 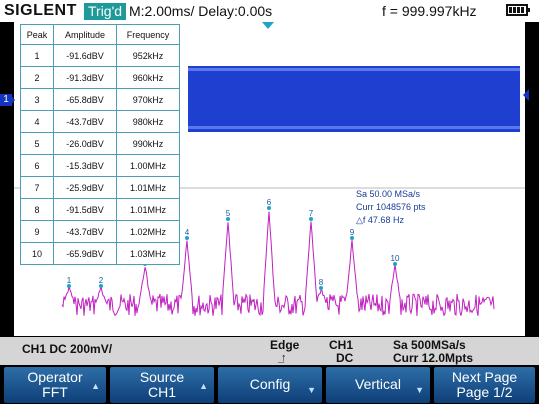 I want to click on peak-index: 6, so click(x=37, y=165).